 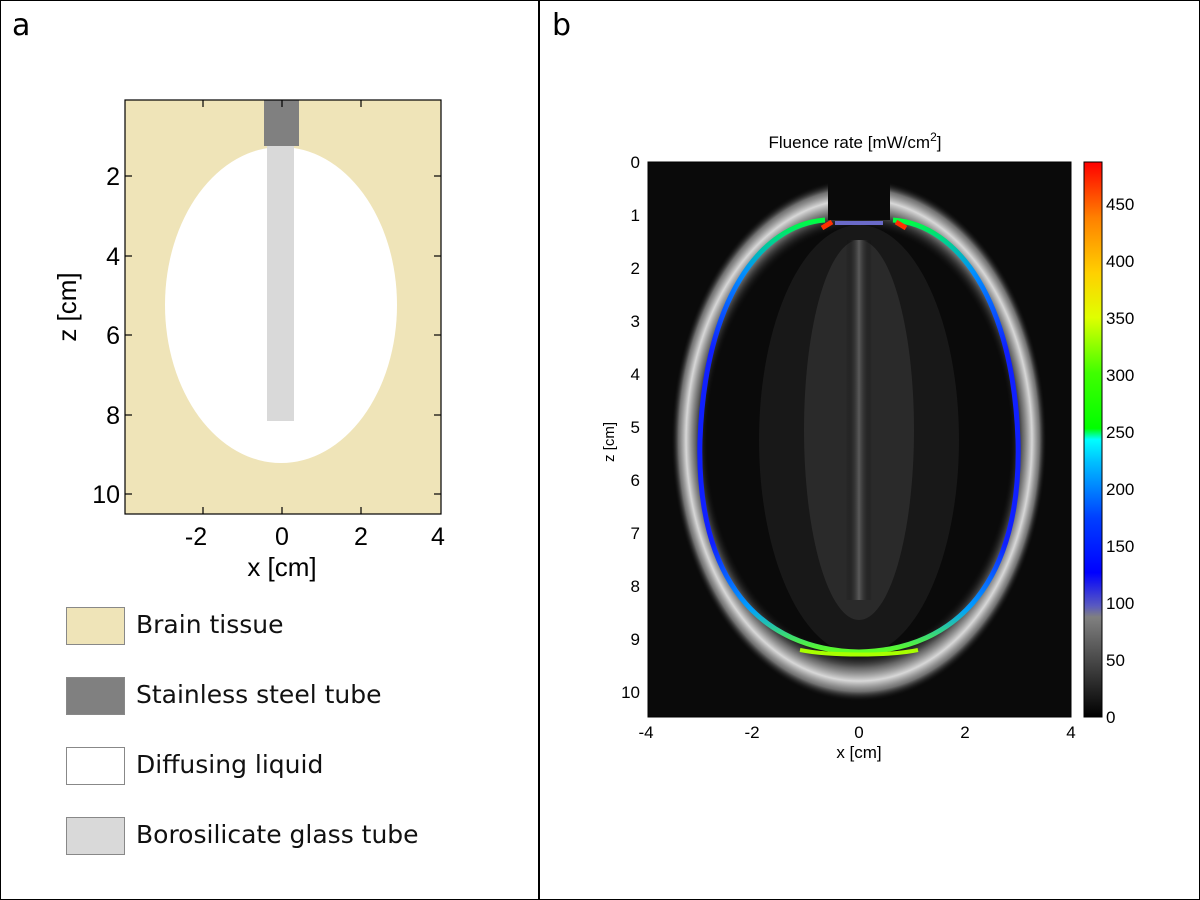 What do you see at coordinates (230, 764) in the screenshot?
I see `legend-label: Diffusing liquid` at bounding box center [230, 764].